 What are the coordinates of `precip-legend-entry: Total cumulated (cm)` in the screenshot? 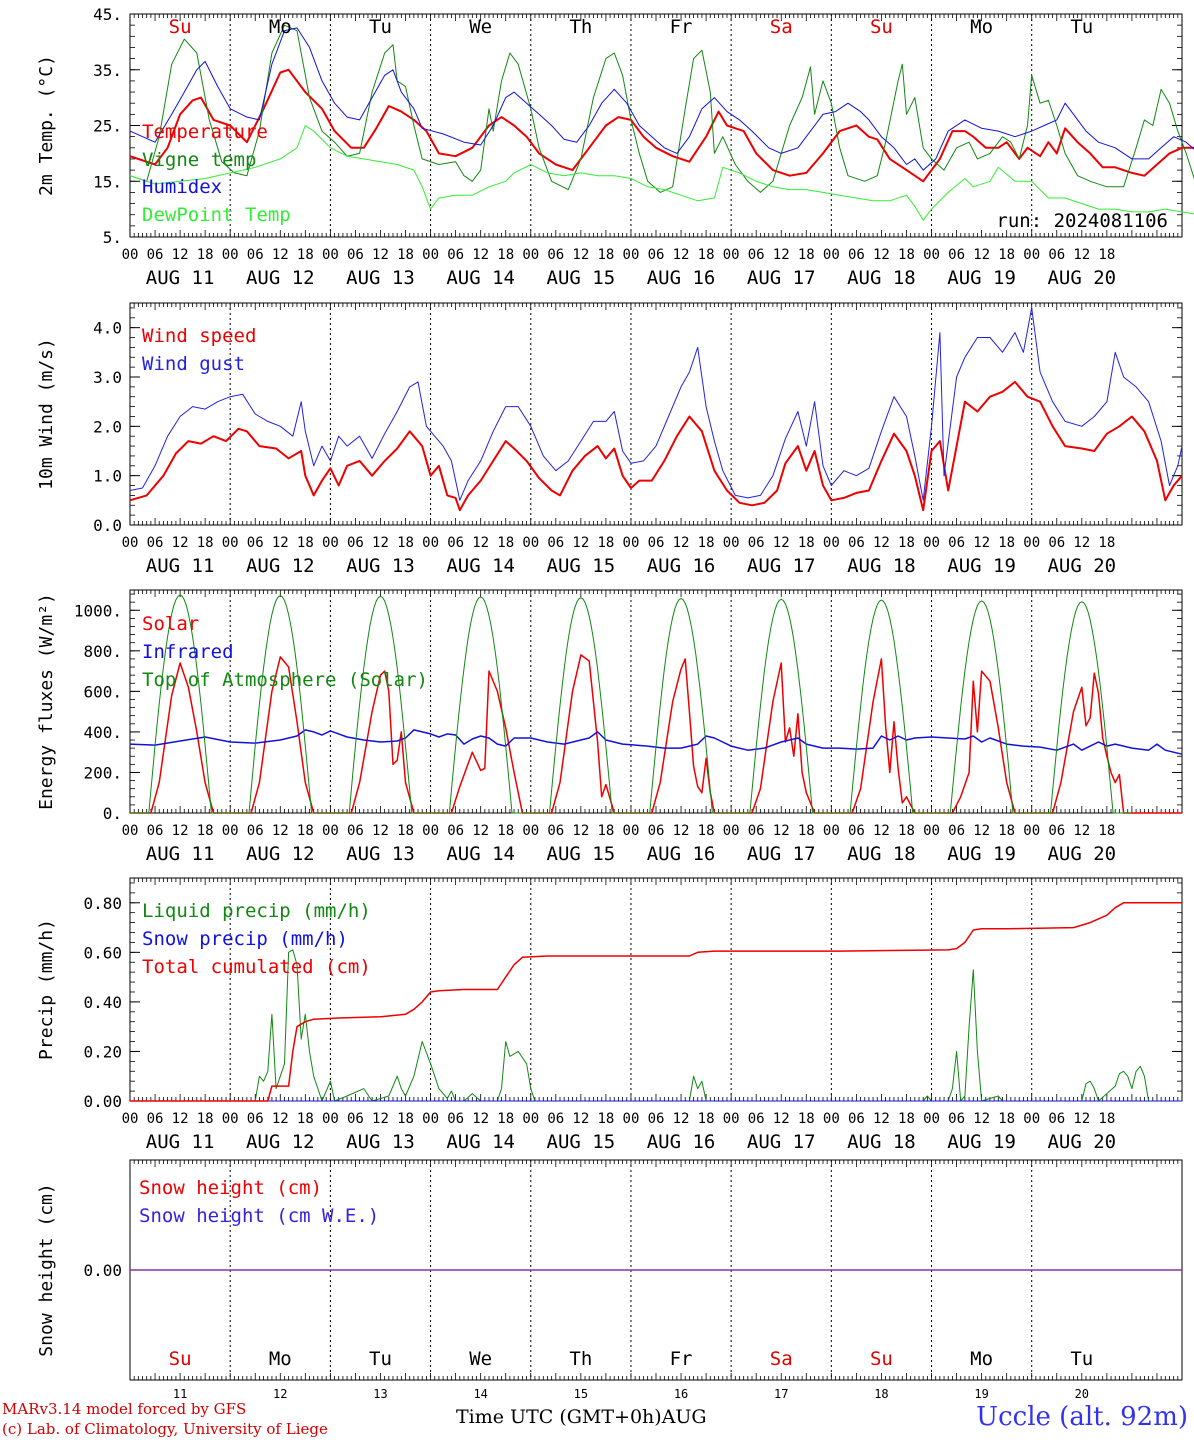 It's located at (256, 967).